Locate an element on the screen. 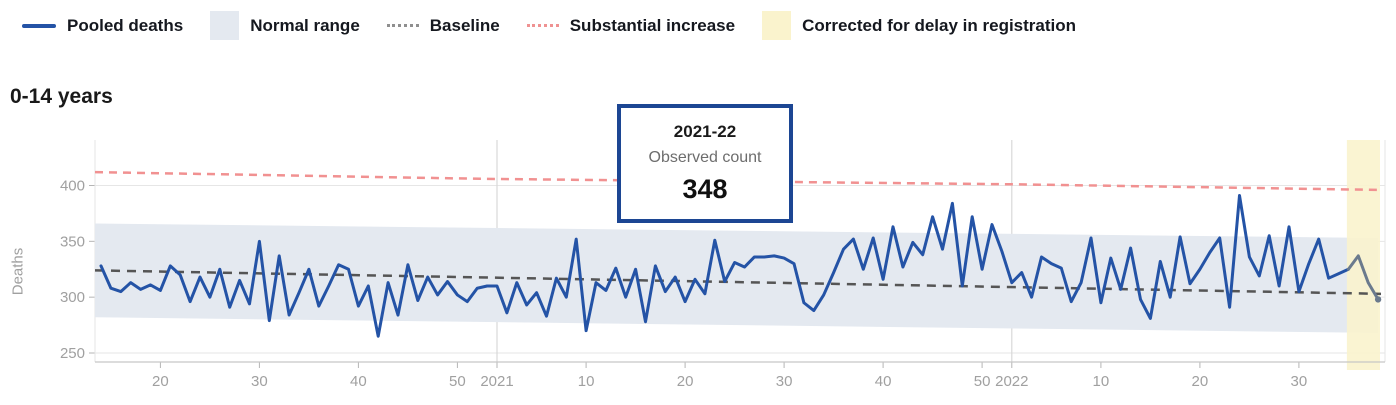 This screenshot has width=1396, height=405. legend-label: Baseline is located at coordinates (464, 25).